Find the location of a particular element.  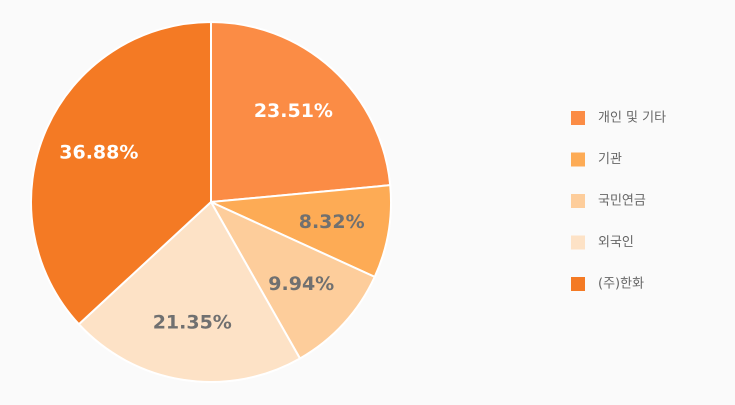

legend-label: 개인 및 기타 is located at coordinates (632, 118).